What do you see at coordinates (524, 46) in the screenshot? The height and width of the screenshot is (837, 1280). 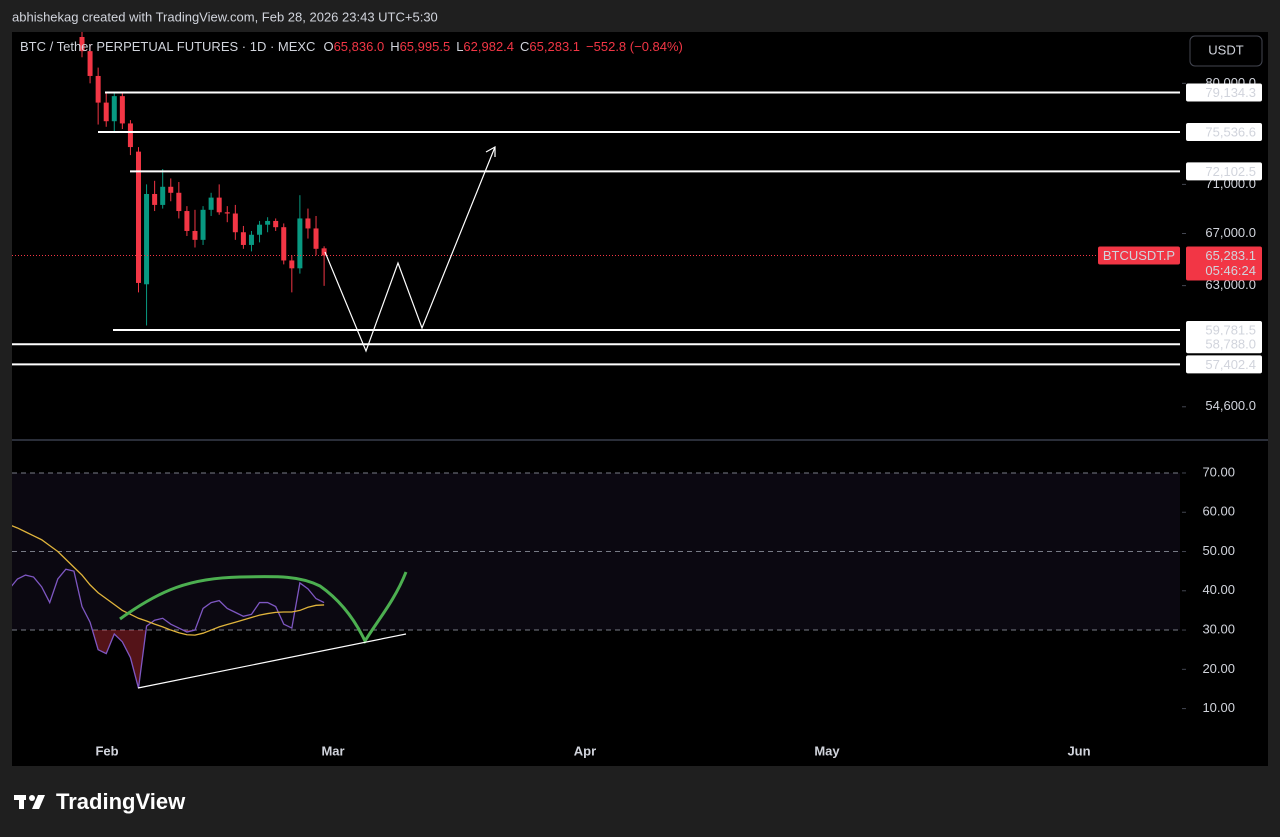 I see `legend-key: C` at bounding box center [524, 46].